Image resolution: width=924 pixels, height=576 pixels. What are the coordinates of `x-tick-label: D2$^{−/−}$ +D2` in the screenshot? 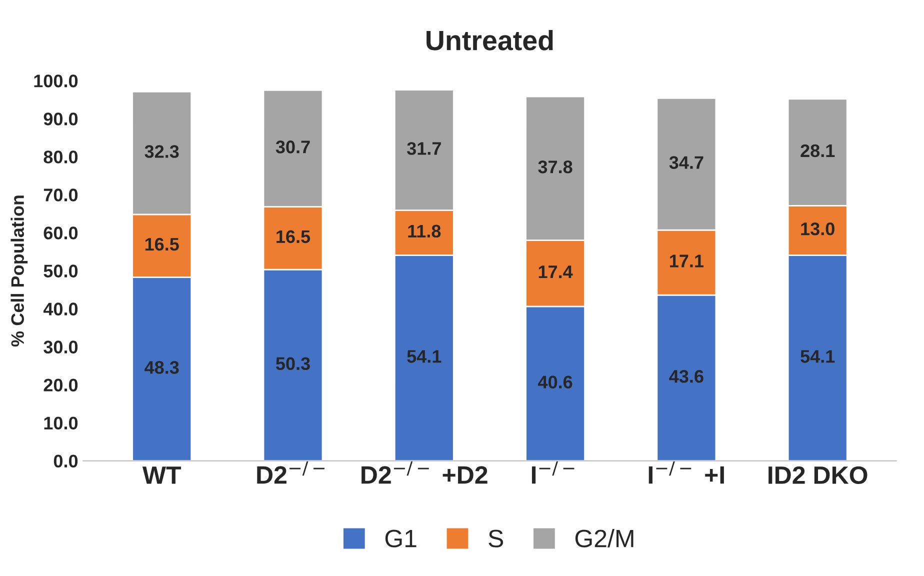 It's located at (425, 472).